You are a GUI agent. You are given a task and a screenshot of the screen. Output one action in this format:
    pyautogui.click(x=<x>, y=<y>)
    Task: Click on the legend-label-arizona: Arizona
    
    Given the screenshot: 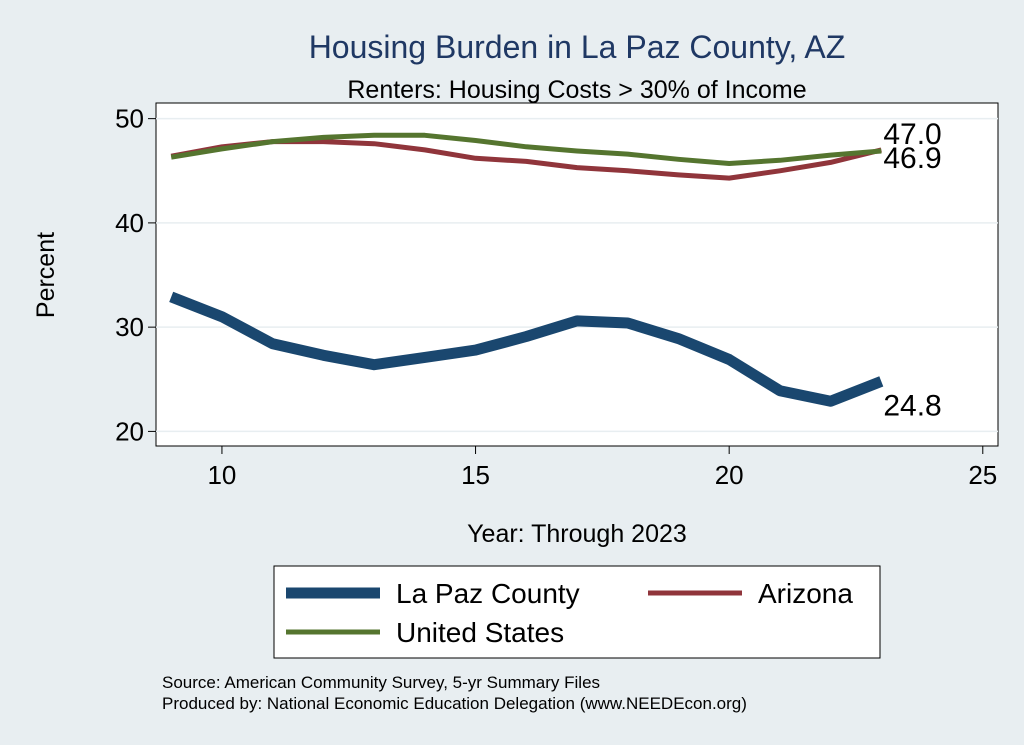 What is the action you would take?
    pyautogui.click(x=805, y=593)
    